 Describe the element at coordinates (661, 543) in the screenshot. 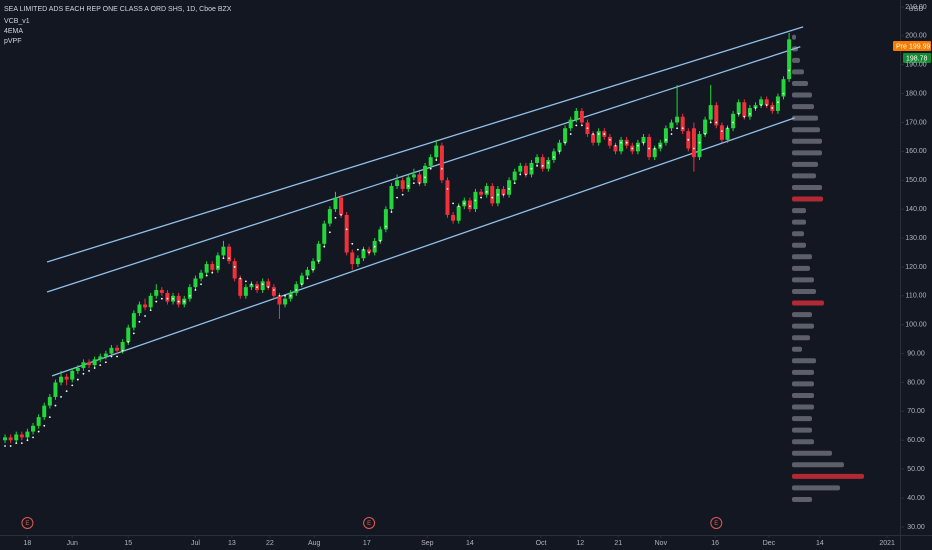

I see `x-tick-label: Nov` at that location.